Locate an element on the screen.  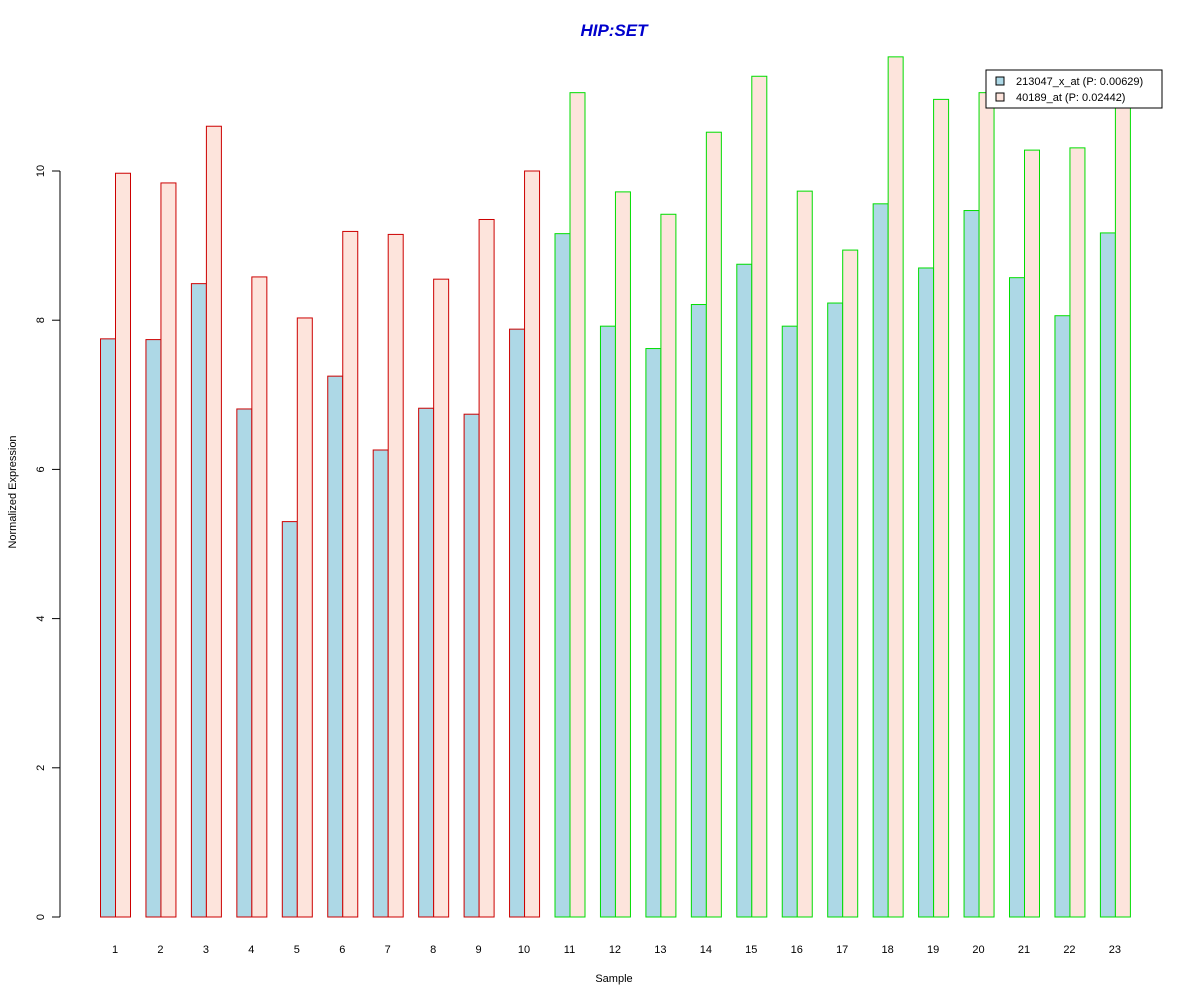
x-axis-label: Sample is located at coordinates (613, 979).